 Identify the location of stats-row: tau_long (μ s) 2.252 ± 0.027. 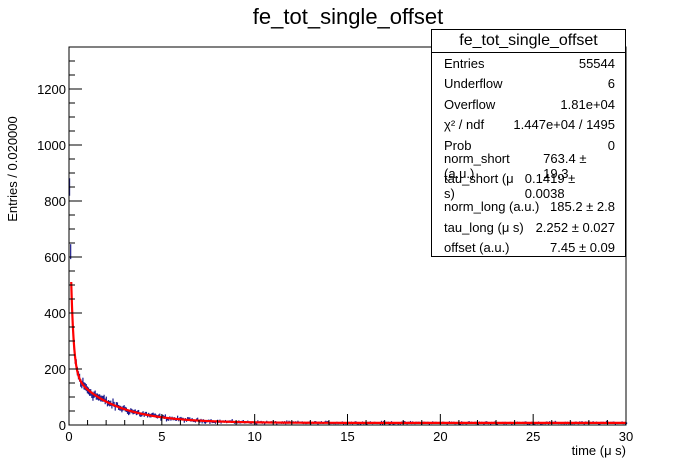
(528, 227).